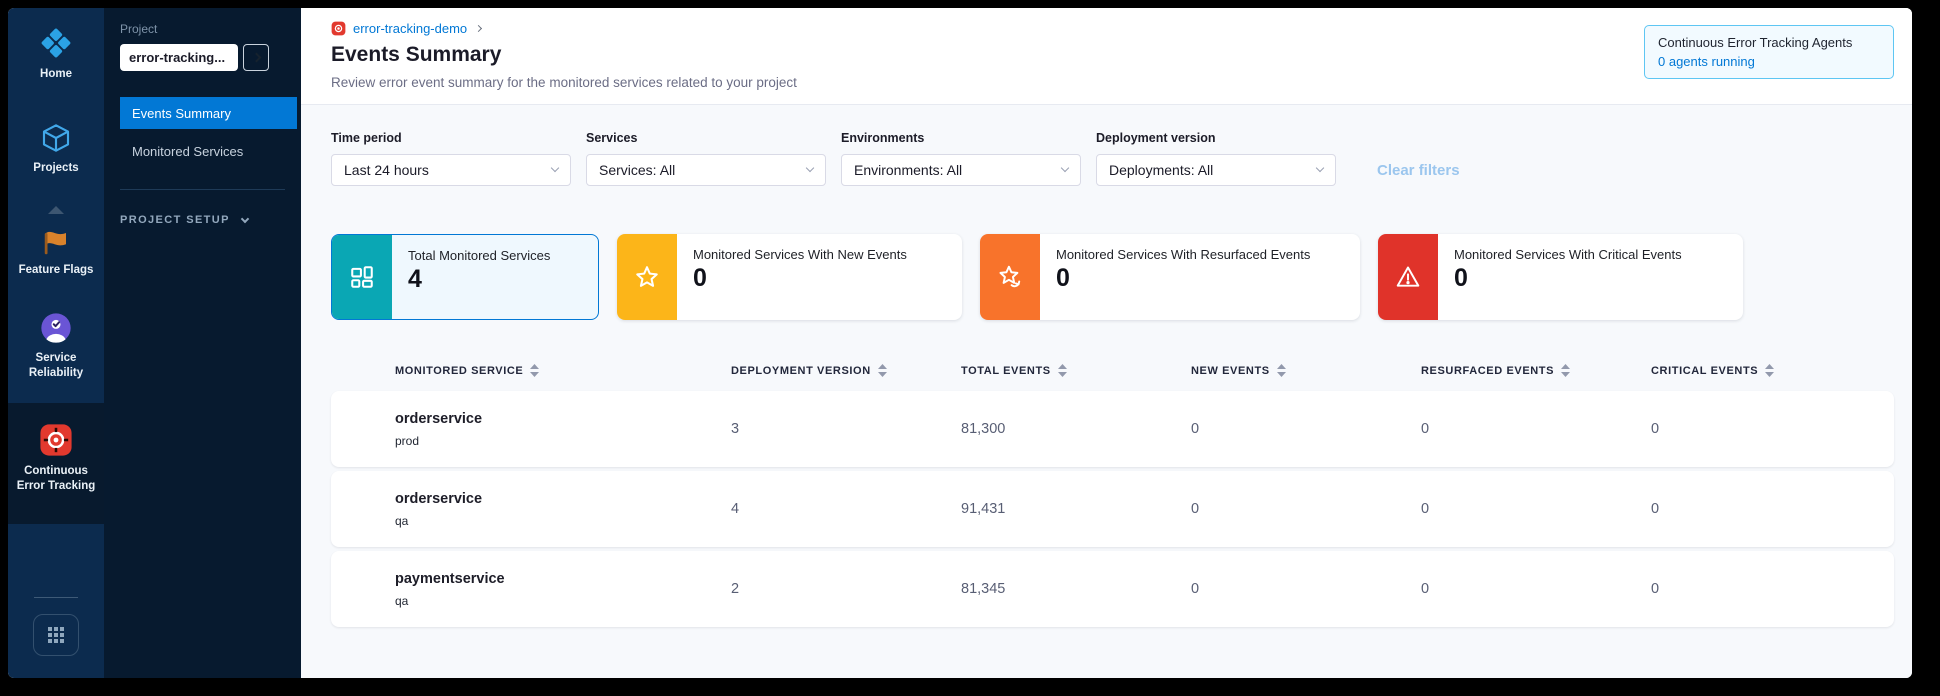 The width and height of the screenshot is (1940, 696). I want to click on apps-grid-button, so click(56, 635).